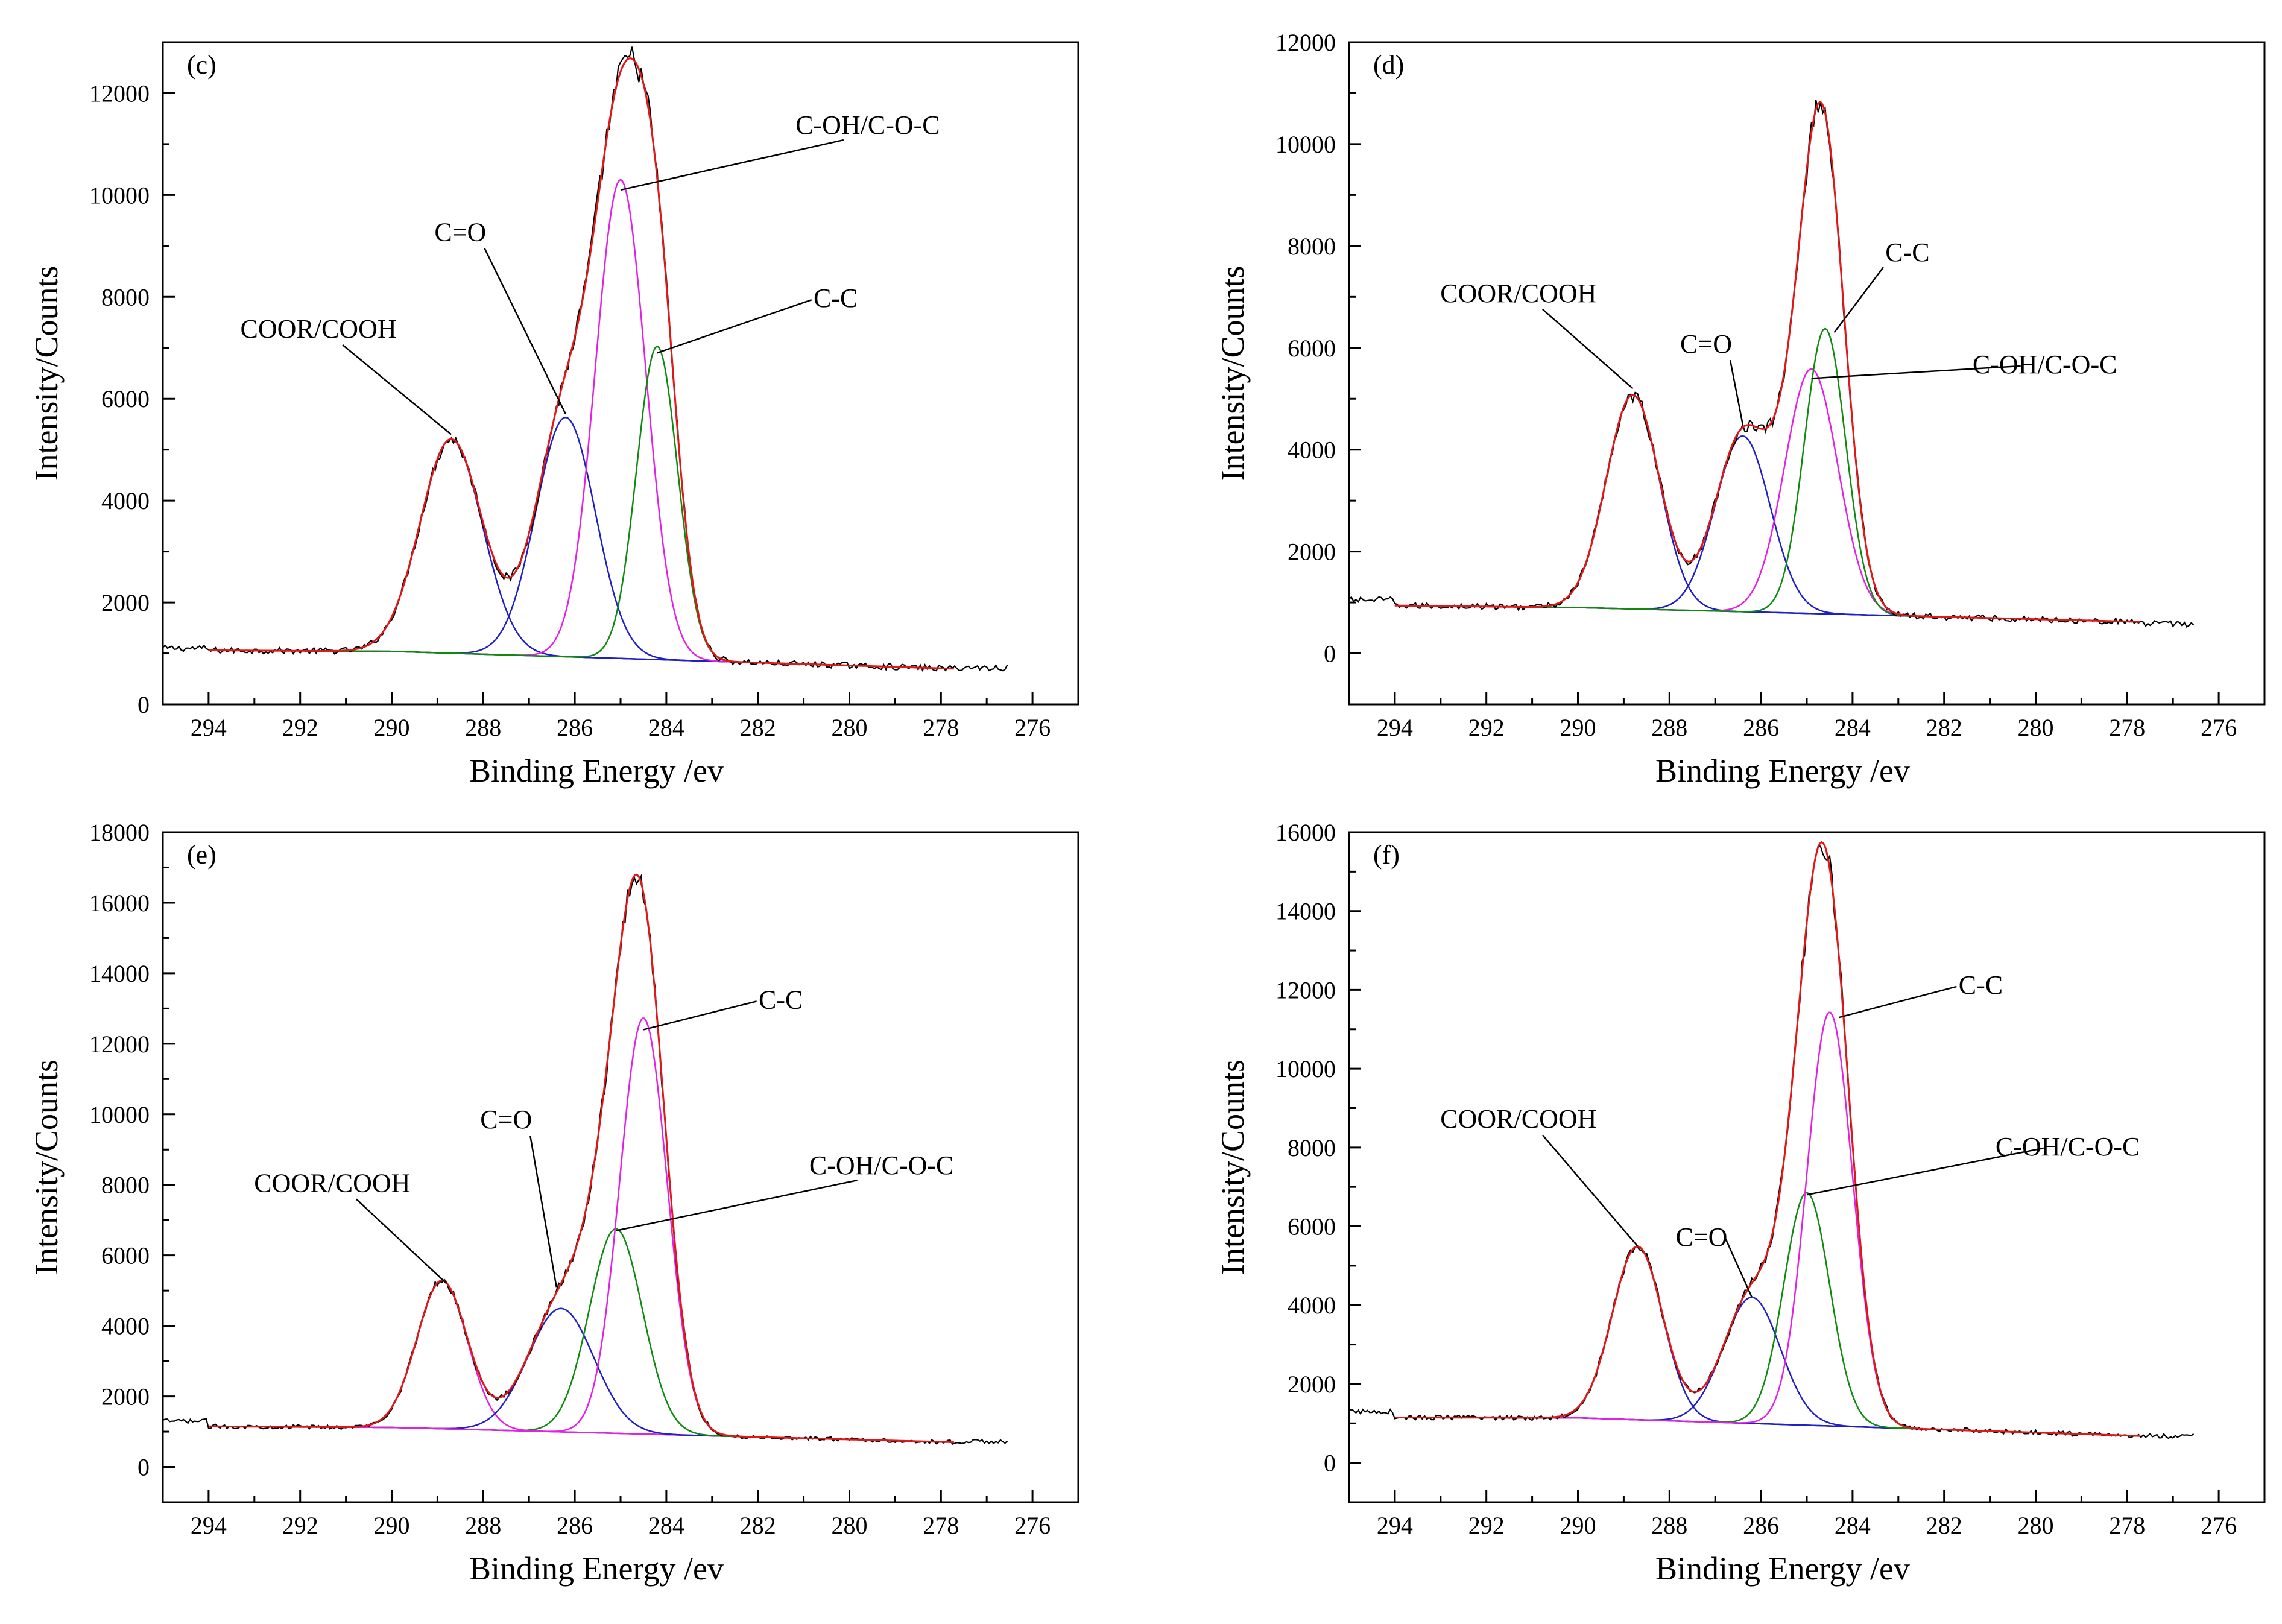  Describe the element at coordinates (120, 832) in the screenshot. I see `y-tick-label: 18000` at that location.